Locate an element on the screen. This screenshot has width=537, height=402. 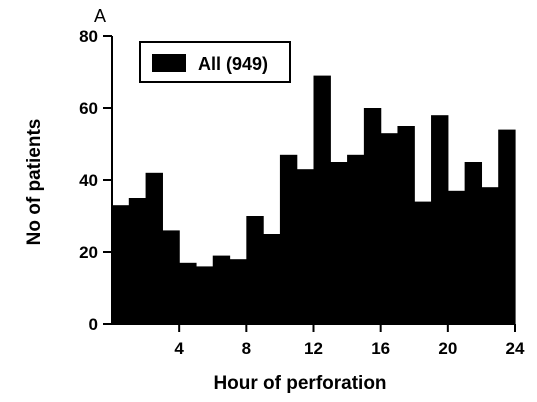
y-tick-label: 60 is located at coordinates (88, 108).